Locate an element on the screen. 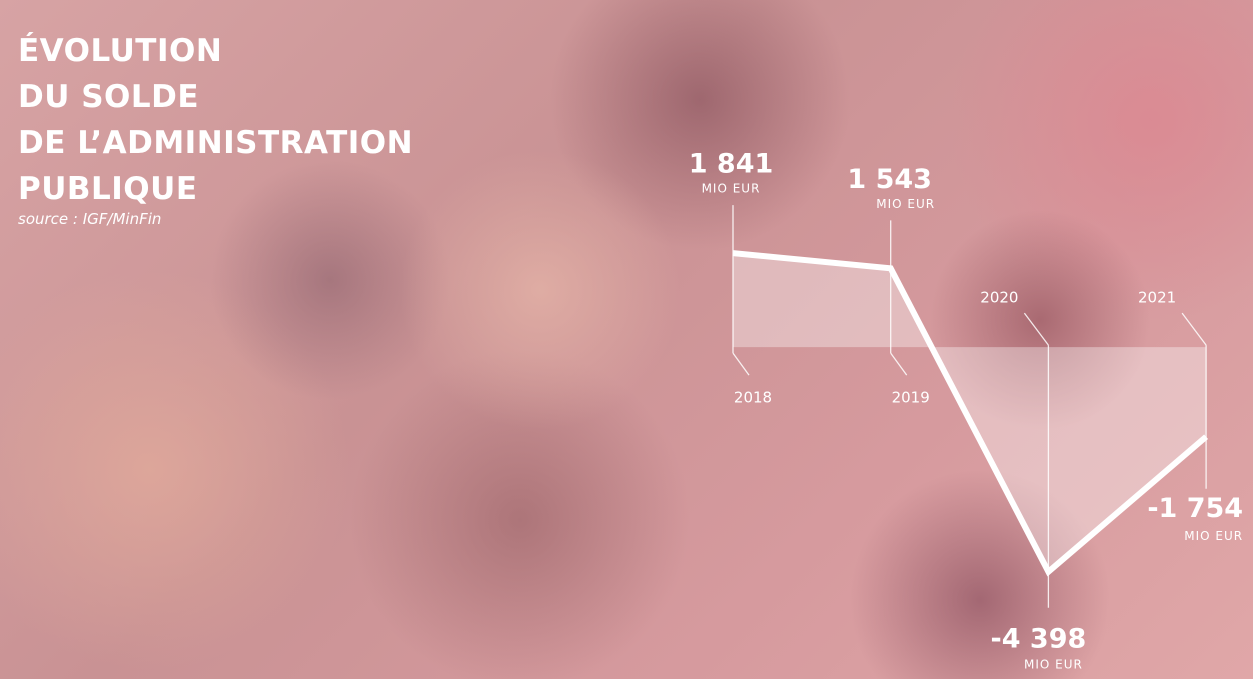  source: source : IGF/MinFin is located at coordinates (90, 219).